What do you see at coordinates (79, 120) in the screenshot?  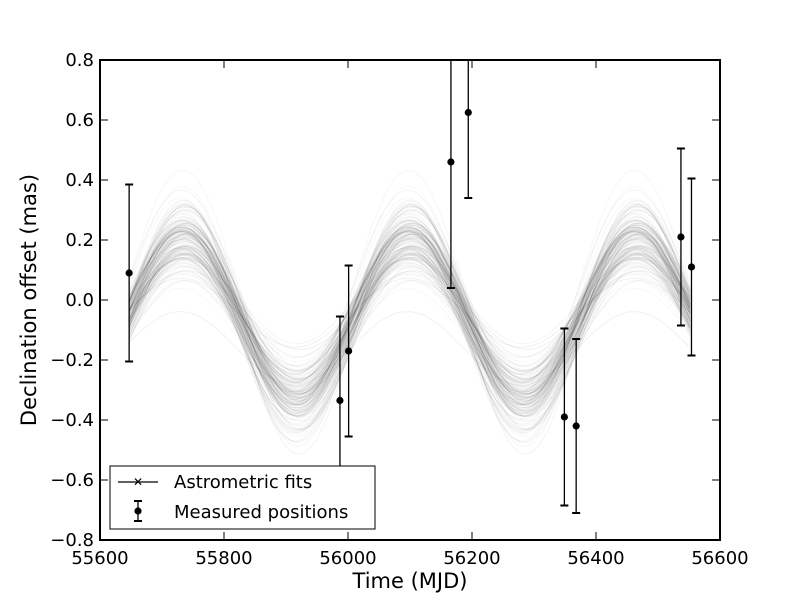 I see `y-tick-label: 0.6` at bounding box center [79, 120].